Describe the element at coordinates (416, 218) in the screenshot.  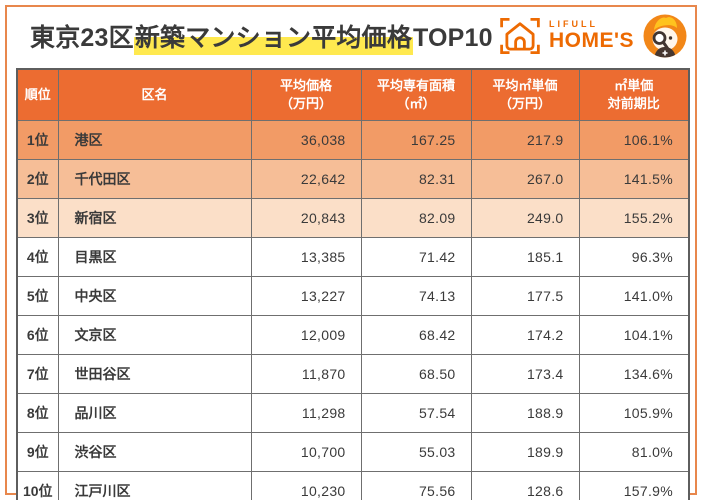
I see `area-cell: 82.09` at that location.